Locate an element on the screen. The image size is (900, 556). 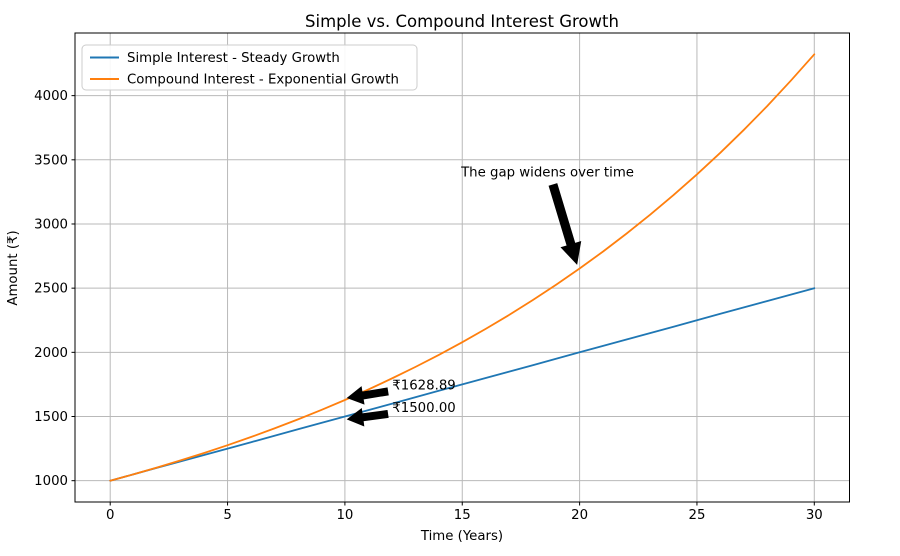
y-tick-label: 3000 is located at coordinates (51, 224).